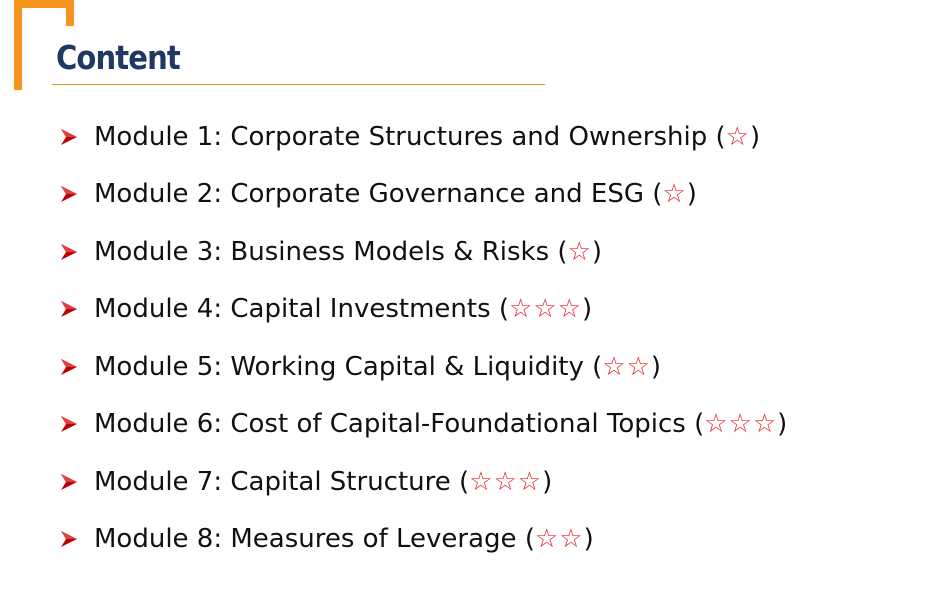  I want to click on title-underline, so click(298, 84).